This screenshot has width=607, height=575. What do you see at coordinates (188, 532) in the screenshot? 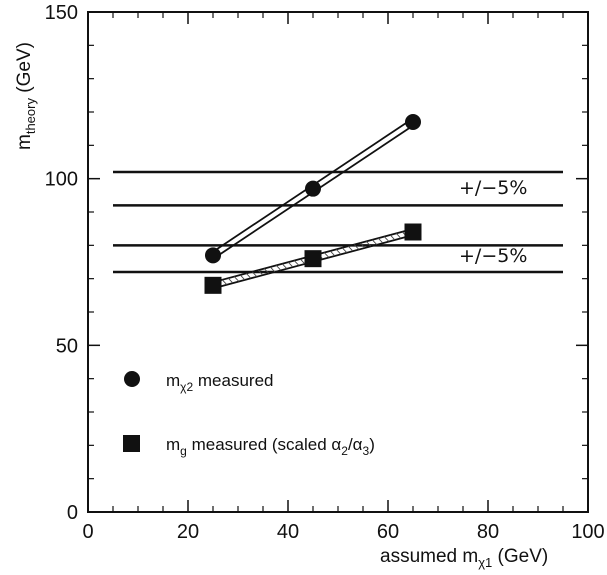
I see `x-tick-label: 20` at bounding box center [188, 532].